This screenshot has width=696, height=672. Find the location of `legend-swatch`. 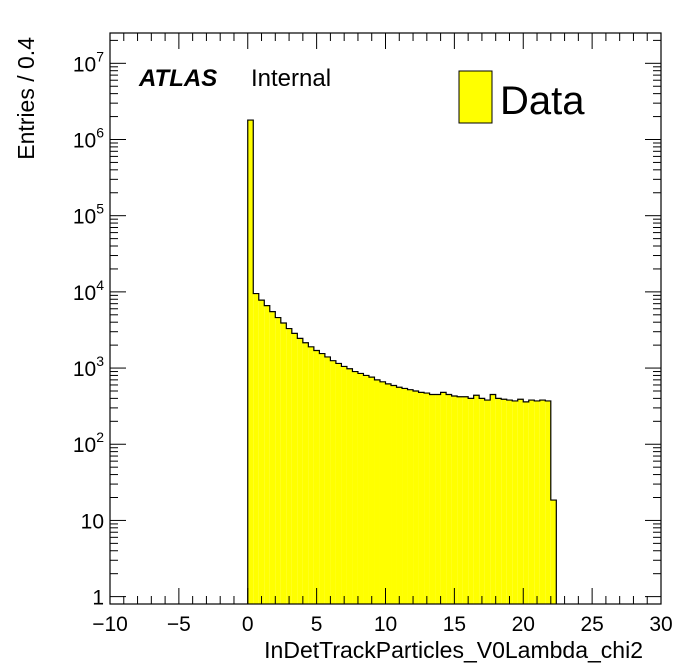

legend-swatch is located at coordinates (475, 97).